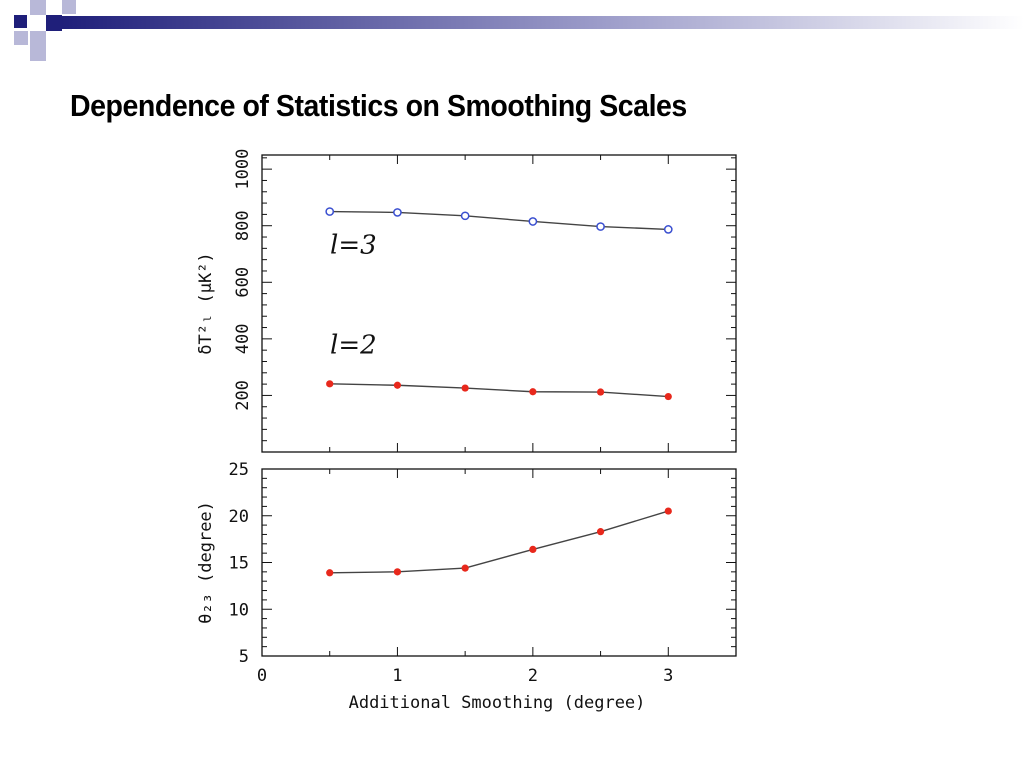 This screenshot has width=1024, height=768. Describe the element at coordinates (239, 564) in the screenshot. I see `bottom-ytick-label: 15` at that location.